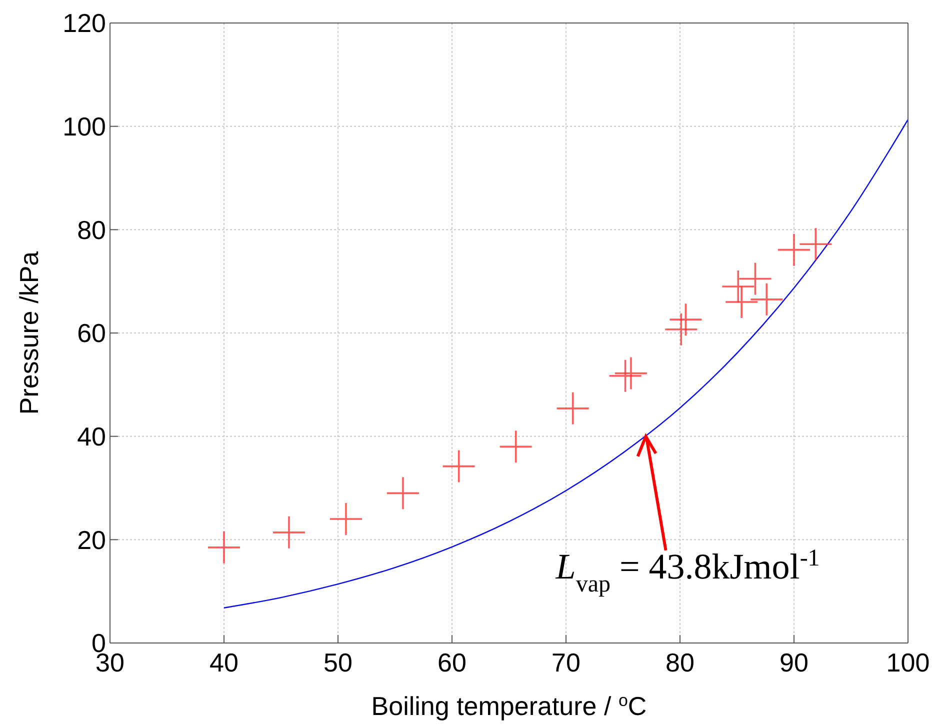 The image size is (939, 727). What do you see at coordinates (908, 662) in the screenshot?
I see `x-tick-label: 100` at bounding box center [908, 662].